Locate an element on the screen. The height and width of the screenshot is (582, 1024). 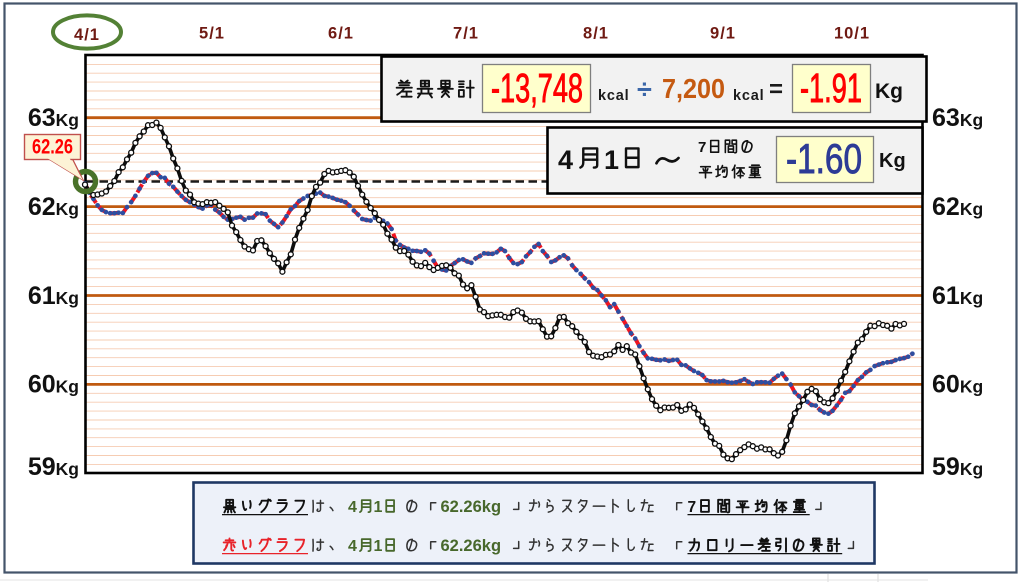
svg-text: 10/1 is located at coordinates (852, 34).